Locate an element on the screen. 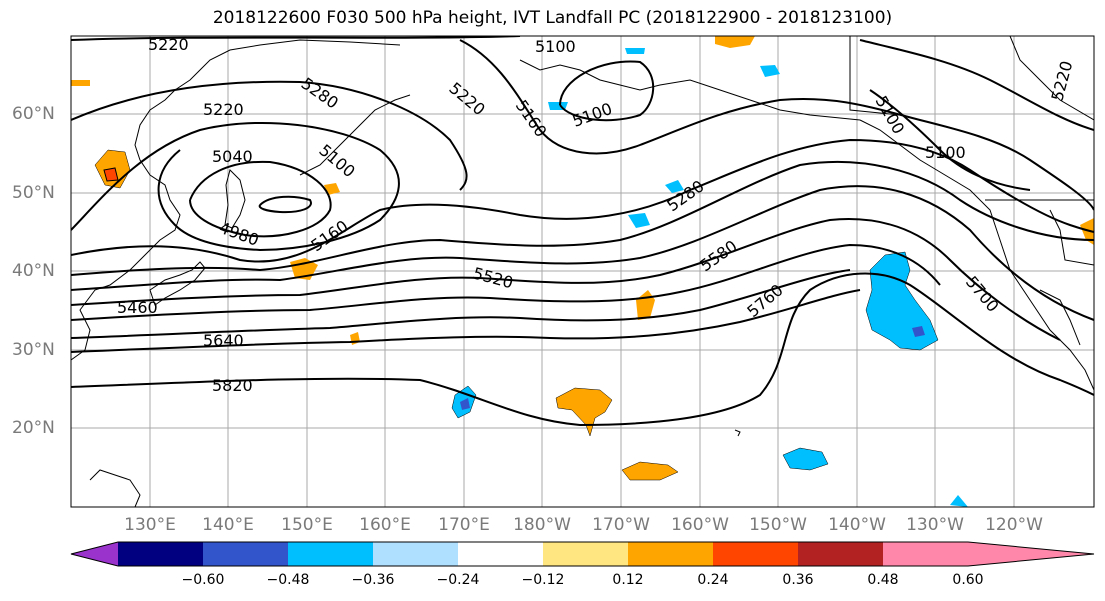 The height and width of the screenshot is (601, 1105). colorbar-tick-label: −0.12 is located at coordinates (543, 580).